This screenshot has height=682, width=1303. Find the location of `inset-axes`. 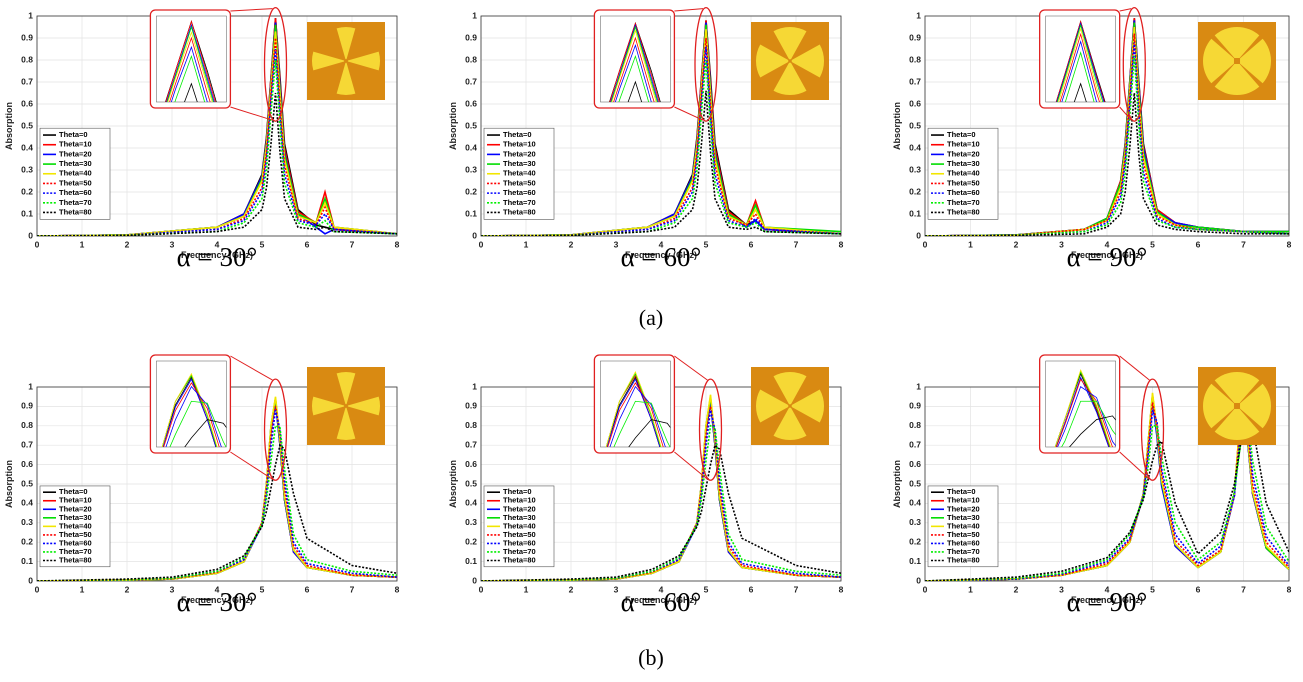

inset-axes is located at coordinates (1080, 59).